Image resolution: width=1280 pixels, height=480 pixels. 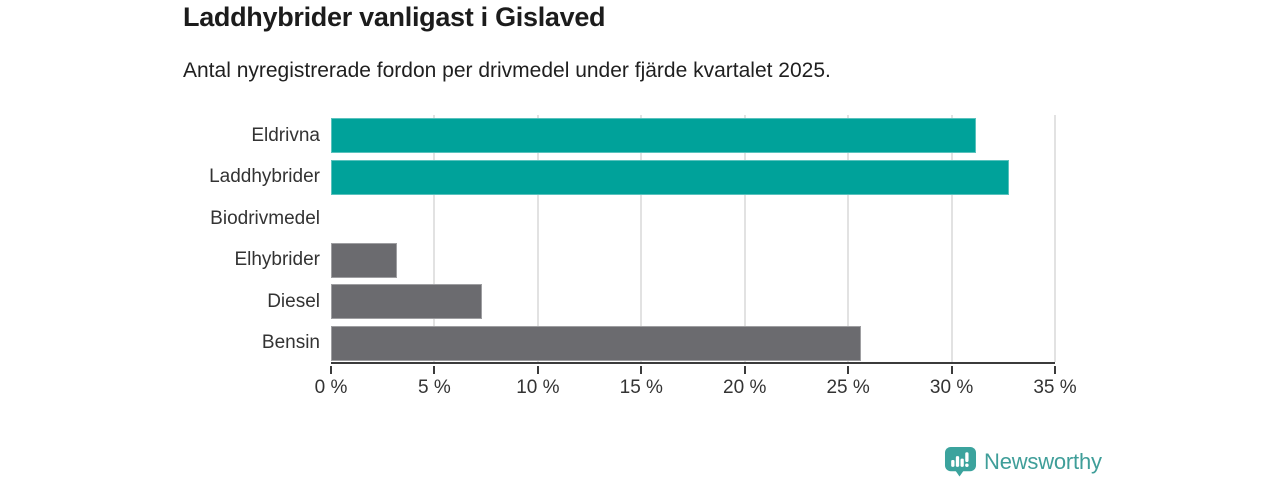 I want to click on y-axis-label: Laddhybrider, so click(x=264, y=177).